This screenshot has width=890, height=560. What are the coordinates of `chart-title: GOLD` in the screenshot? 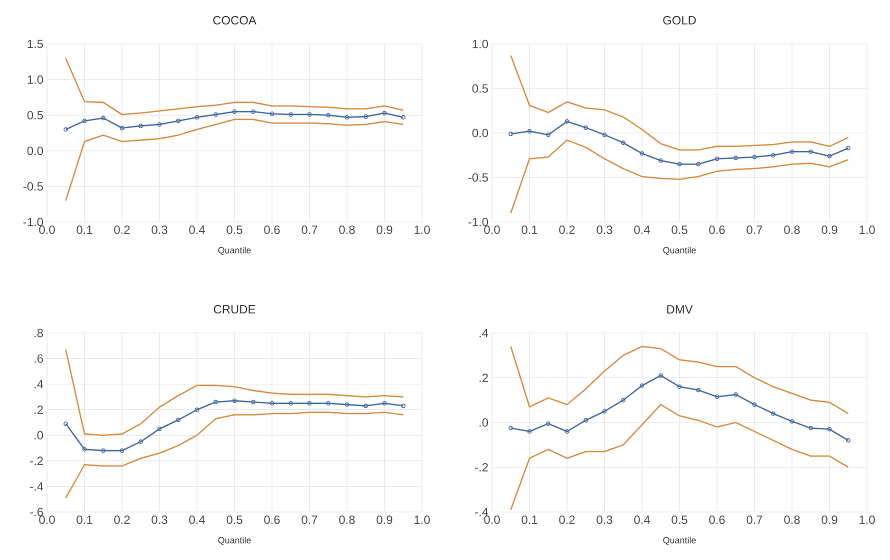 It's located at (679, 20).